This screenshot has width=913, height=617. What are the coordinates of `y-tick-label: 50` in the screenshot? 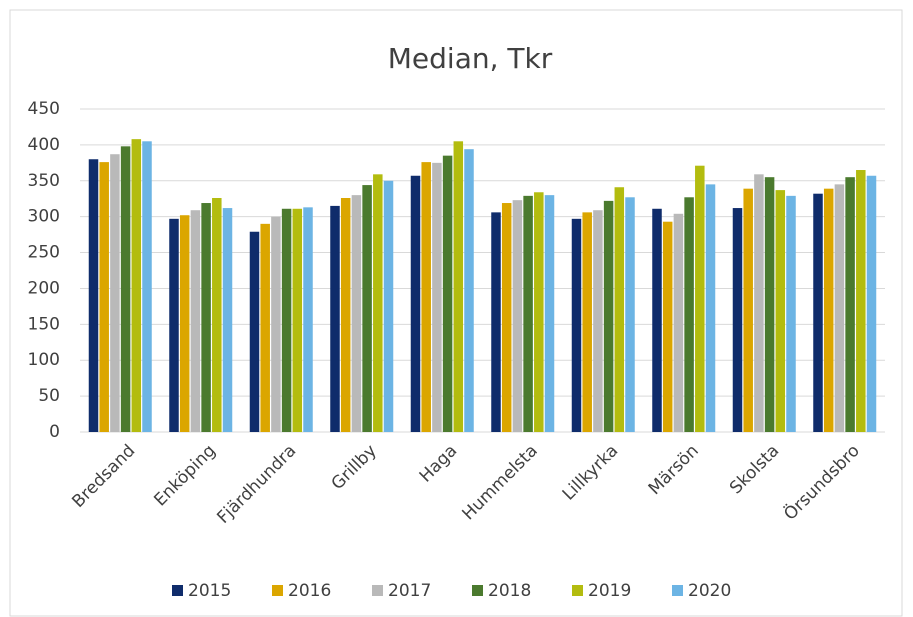 It's located at (49, 396).